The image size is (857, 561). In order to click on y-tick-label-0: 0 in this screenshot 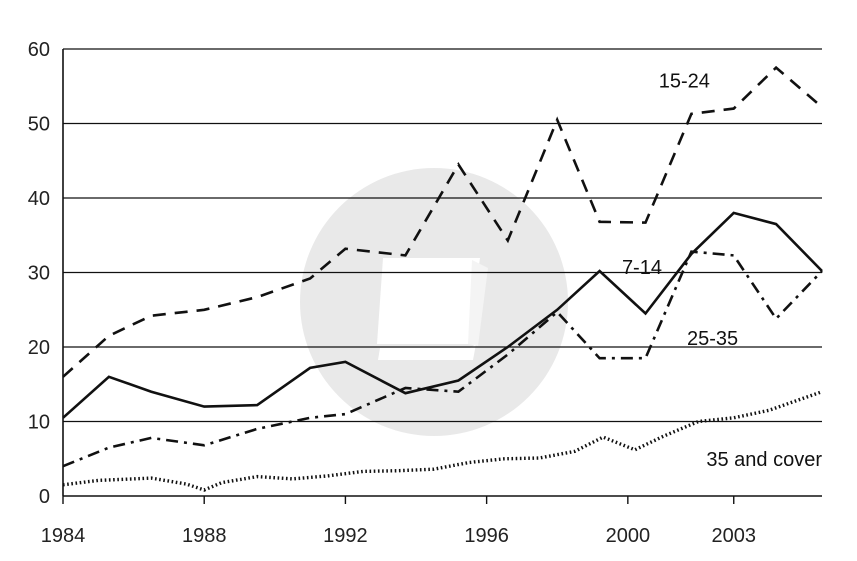, I will do `click(44, 497)`.